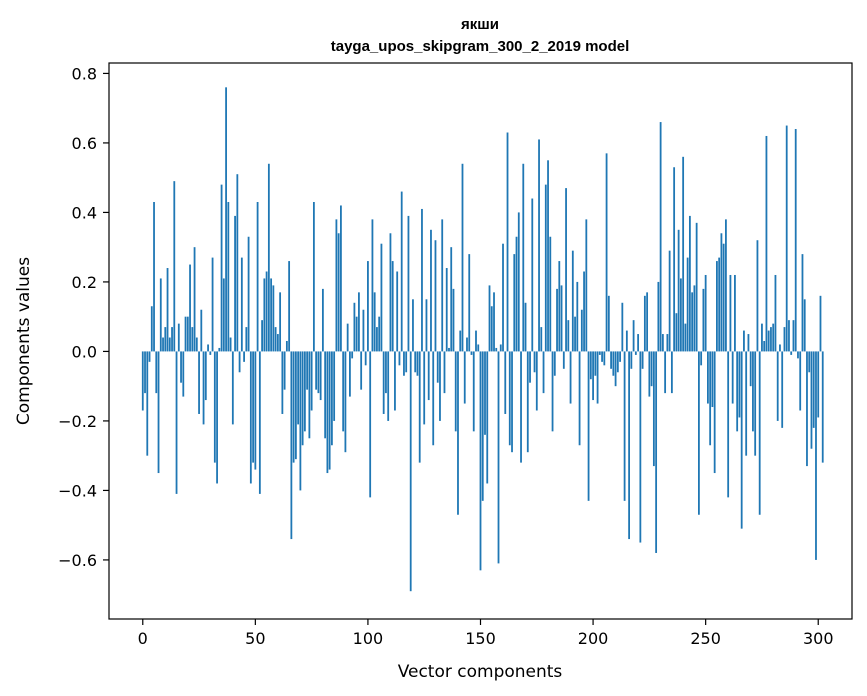 This screenshot has width=867, height=696. Describe the element at coordinates (84, 143) in the screenshot. I see `y-tick-label: 0.6` at that location.